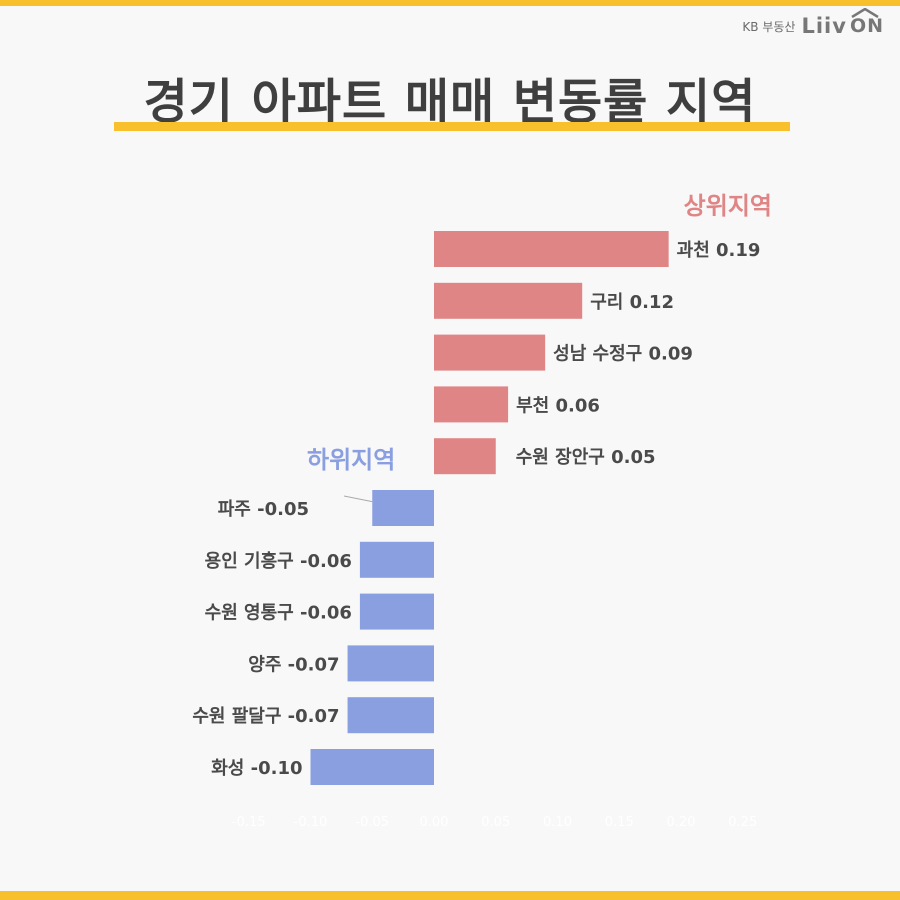  What do you see at coordinates (623, 354) in the screenshot?
I see `value-label-3: 성남 수정구 0.09` at bounding box center [623, 354].